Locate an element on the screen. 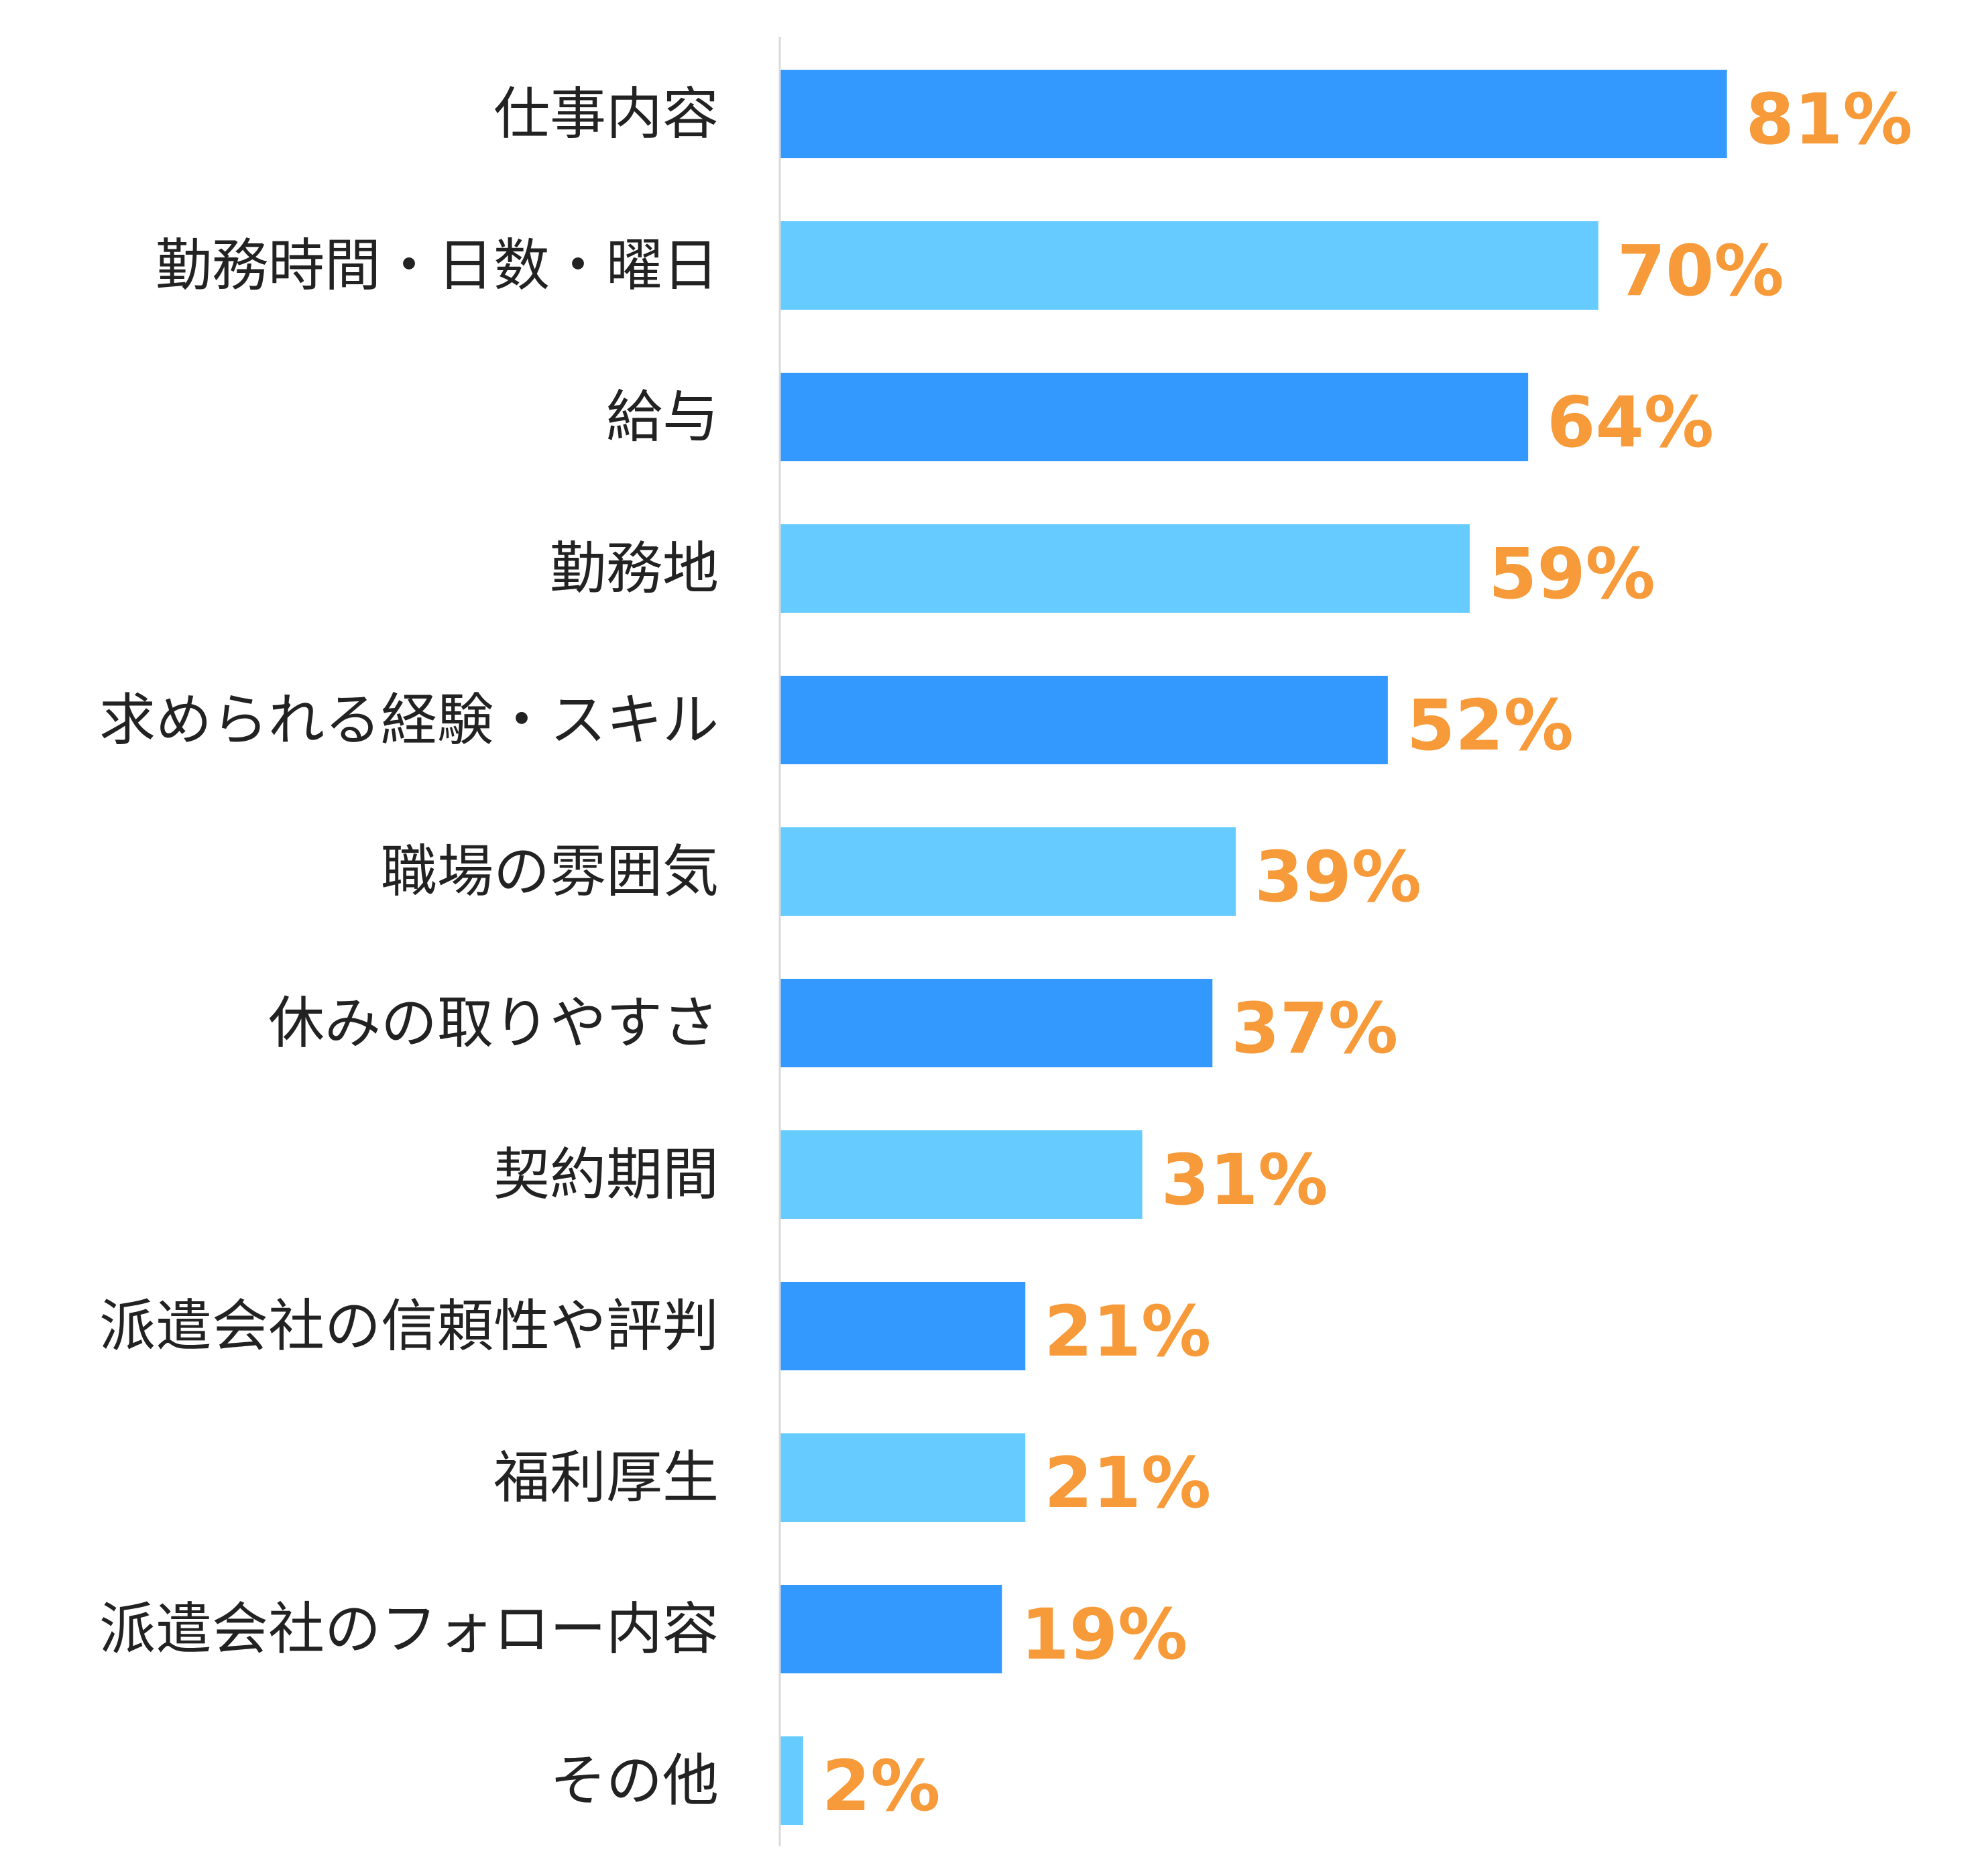 The image size is (1988, 1849). value-label-3: 64% is located at coordinates (1630, 422).